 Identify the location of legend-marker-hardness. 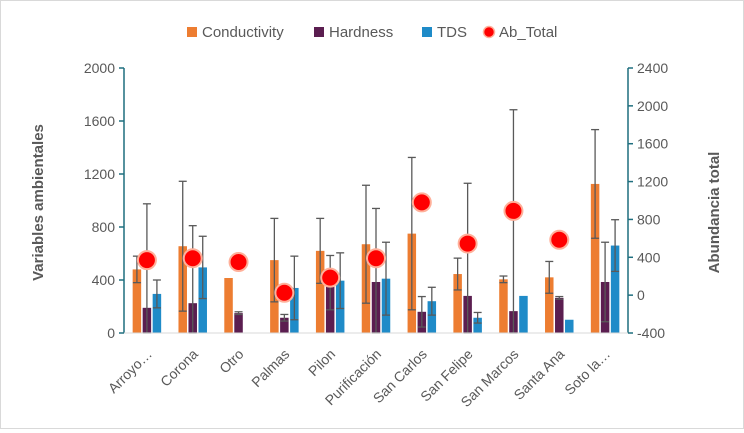
(319, 32).